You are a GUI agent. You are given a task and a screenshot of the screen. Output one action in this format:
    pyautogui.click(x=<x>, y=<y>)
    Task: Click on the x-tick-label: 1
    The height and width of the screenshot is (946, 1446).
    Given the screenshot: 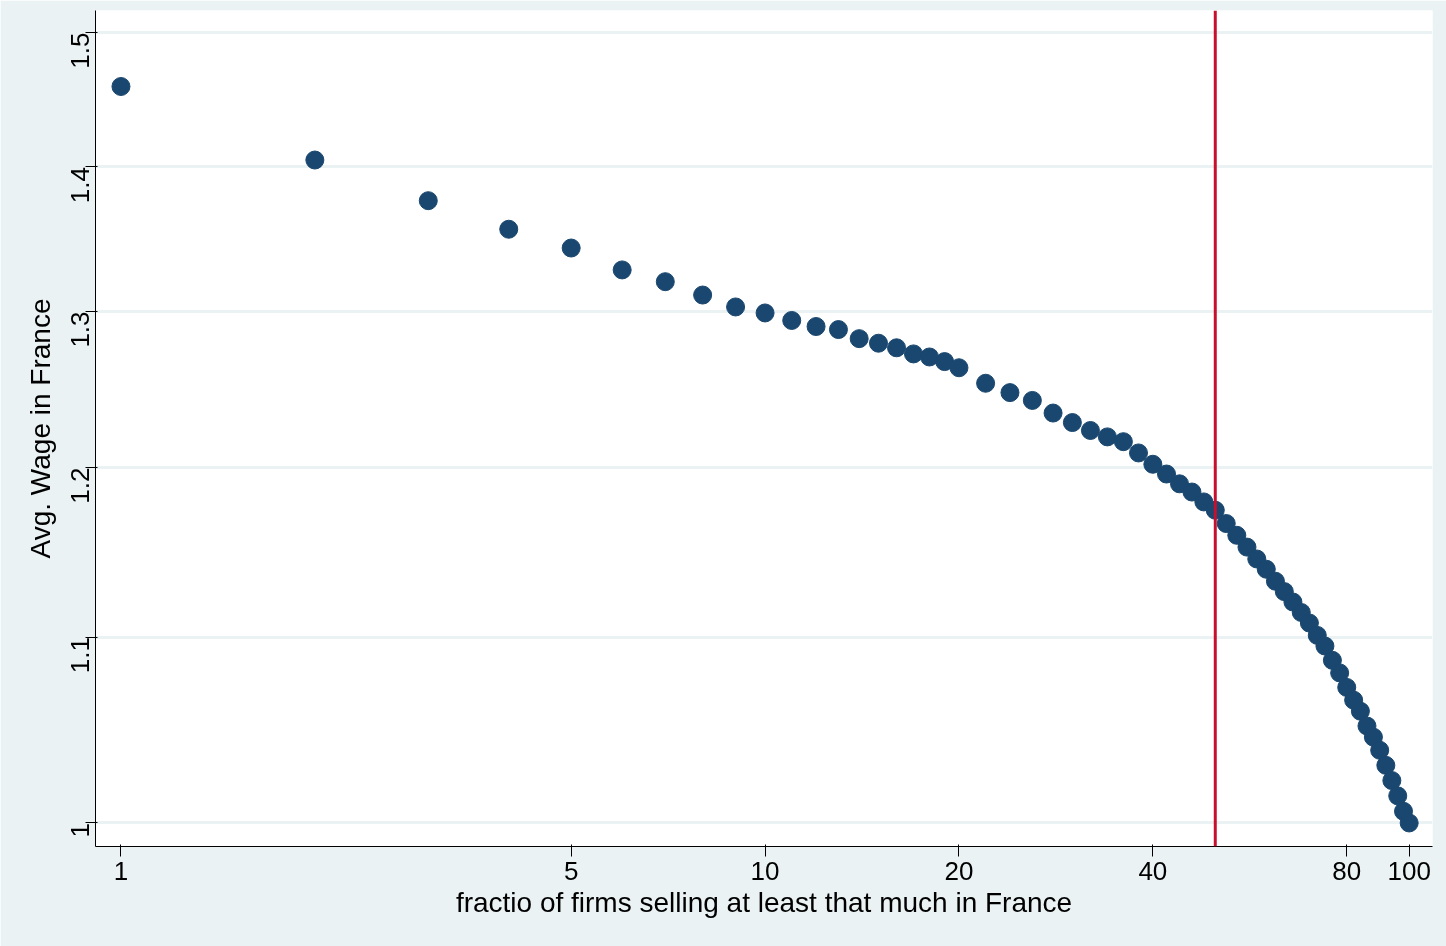 What is the action you would take?
    pyautogui.click(x=121, y=870)
    